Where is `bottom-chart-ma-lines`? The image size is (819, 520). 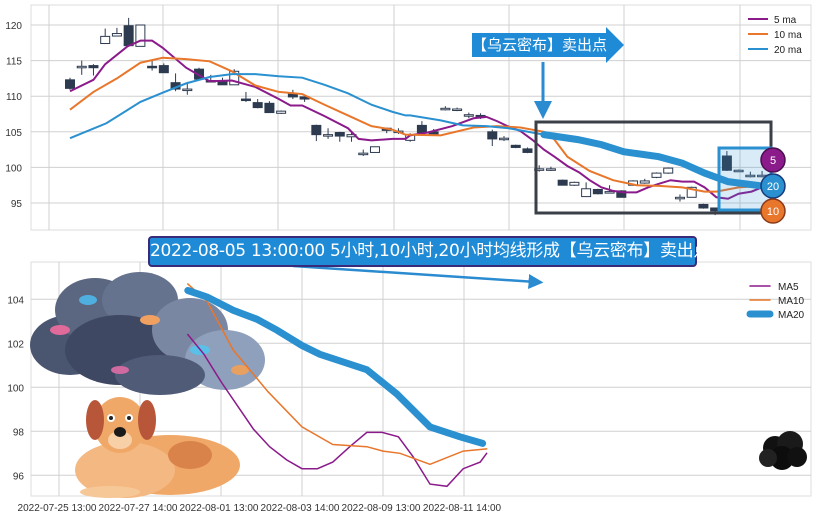 bottom-chart-ma-lines is located at coordinates (336, 385).